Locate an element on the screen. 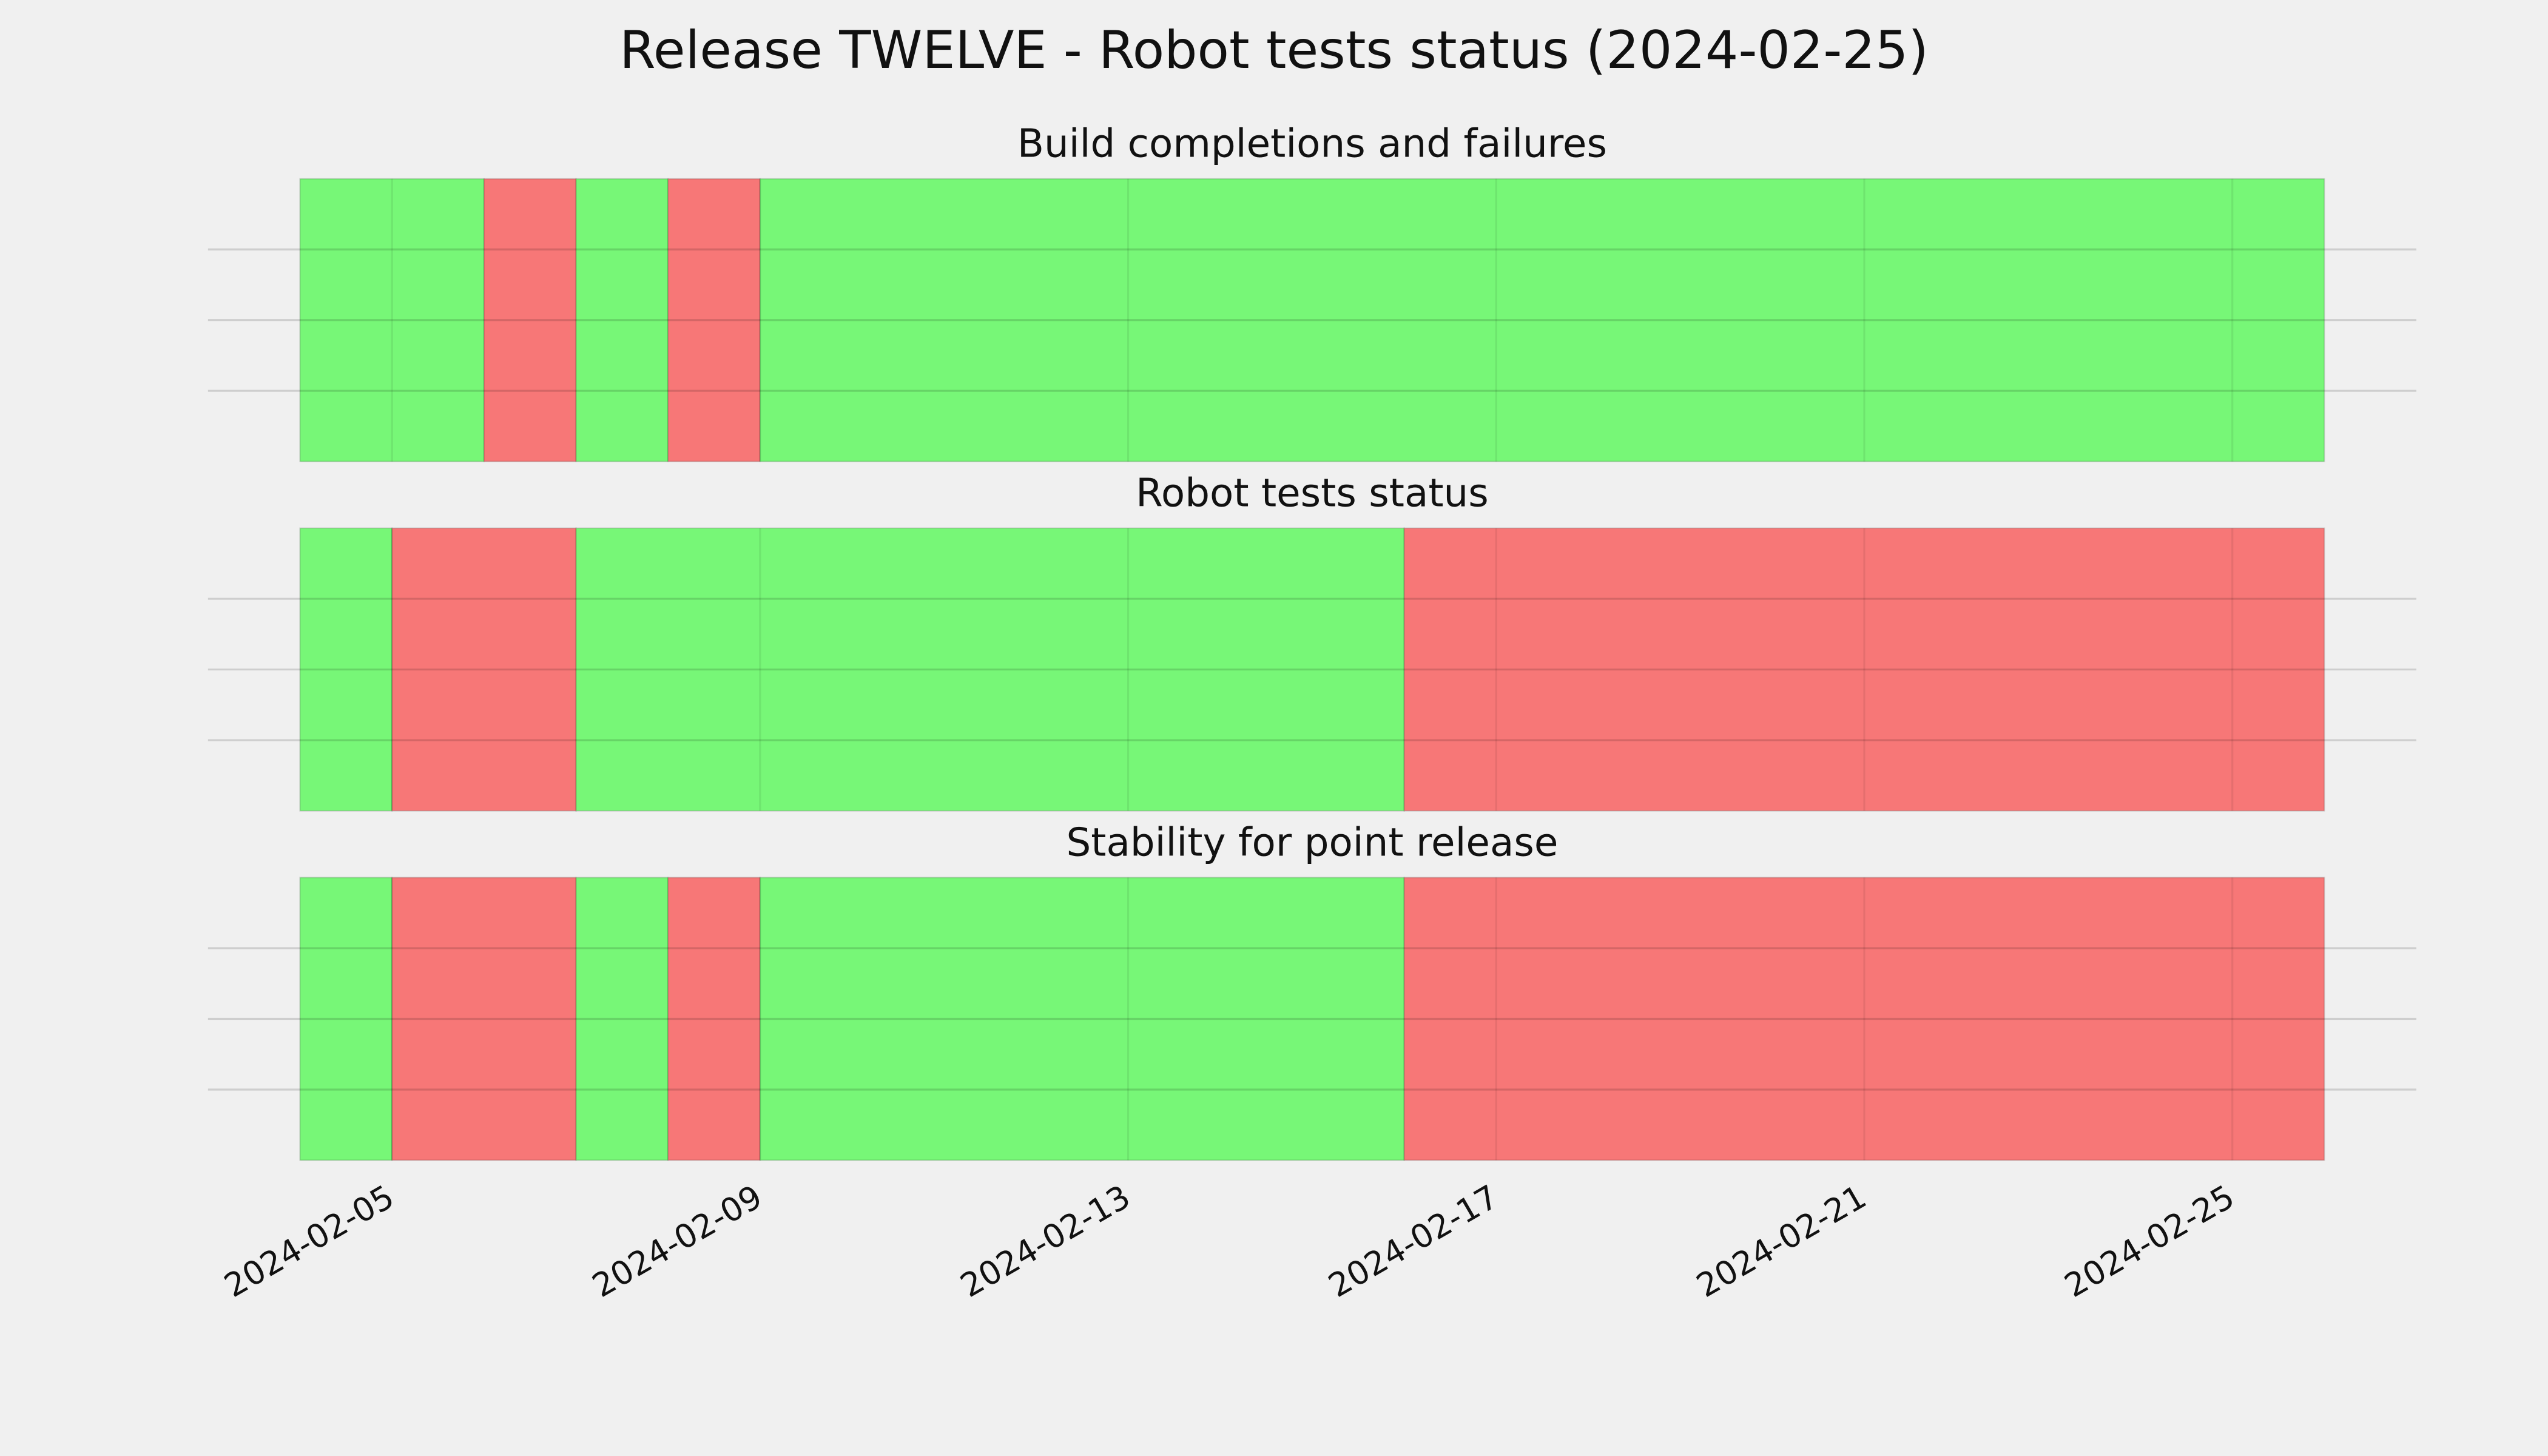  panel-title: Build completions and failures is located at coordinates (1312, 144).